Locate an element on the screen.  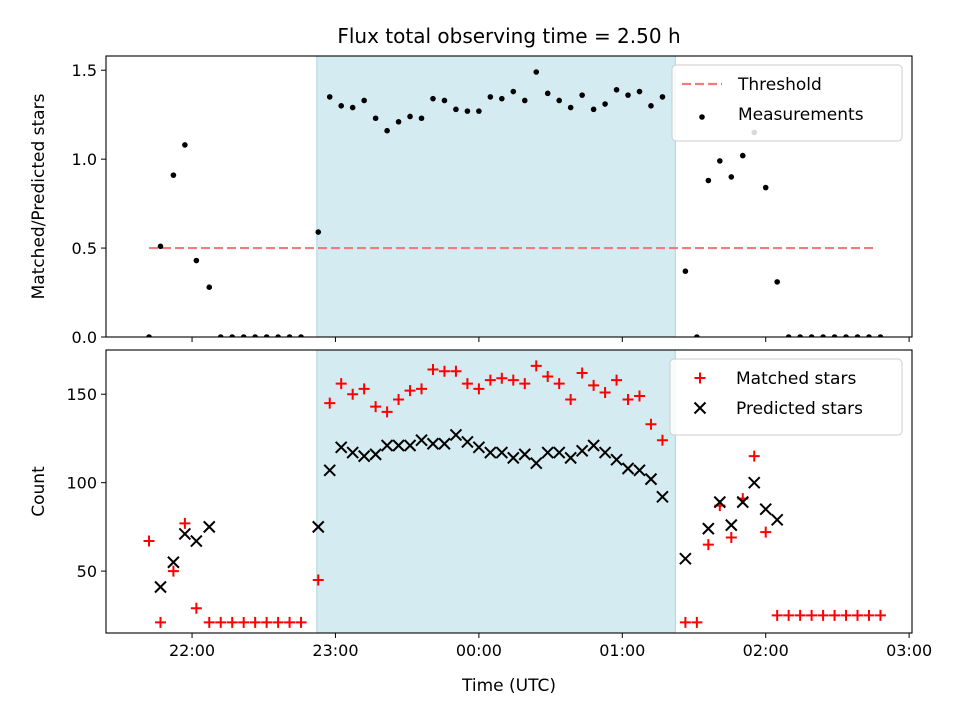
y-tick-label: 1.0 is located at coordinates (84, 159).